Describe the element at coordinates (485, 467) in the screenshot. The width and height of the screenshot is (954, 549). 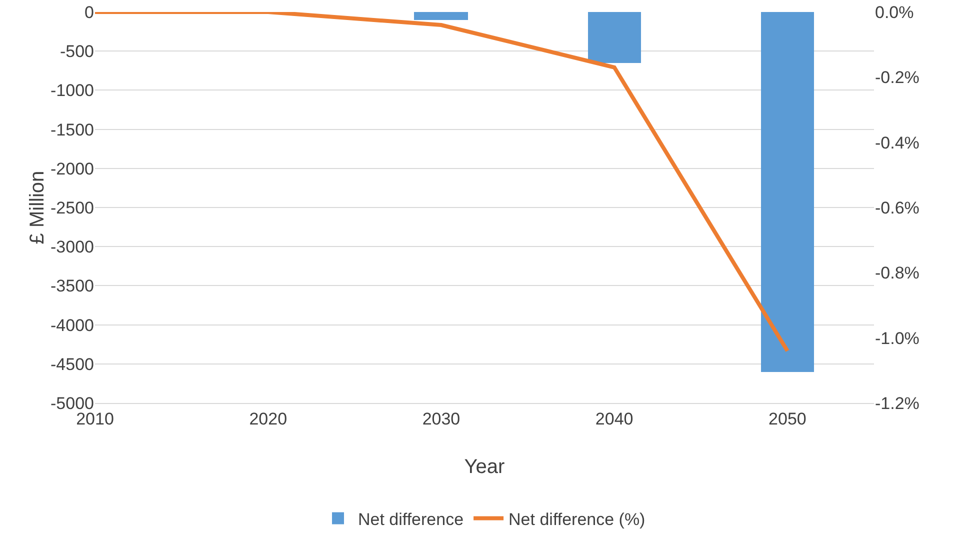
I see `x-axis-title: Year` at that location.